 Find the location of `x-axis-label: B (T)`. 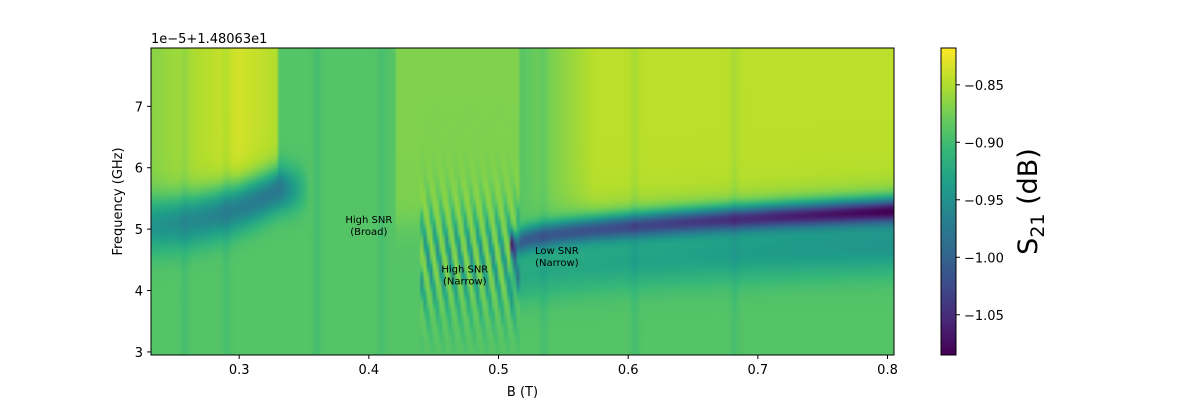

x-axis-label: B (T) is located at coordinates (522, 392).